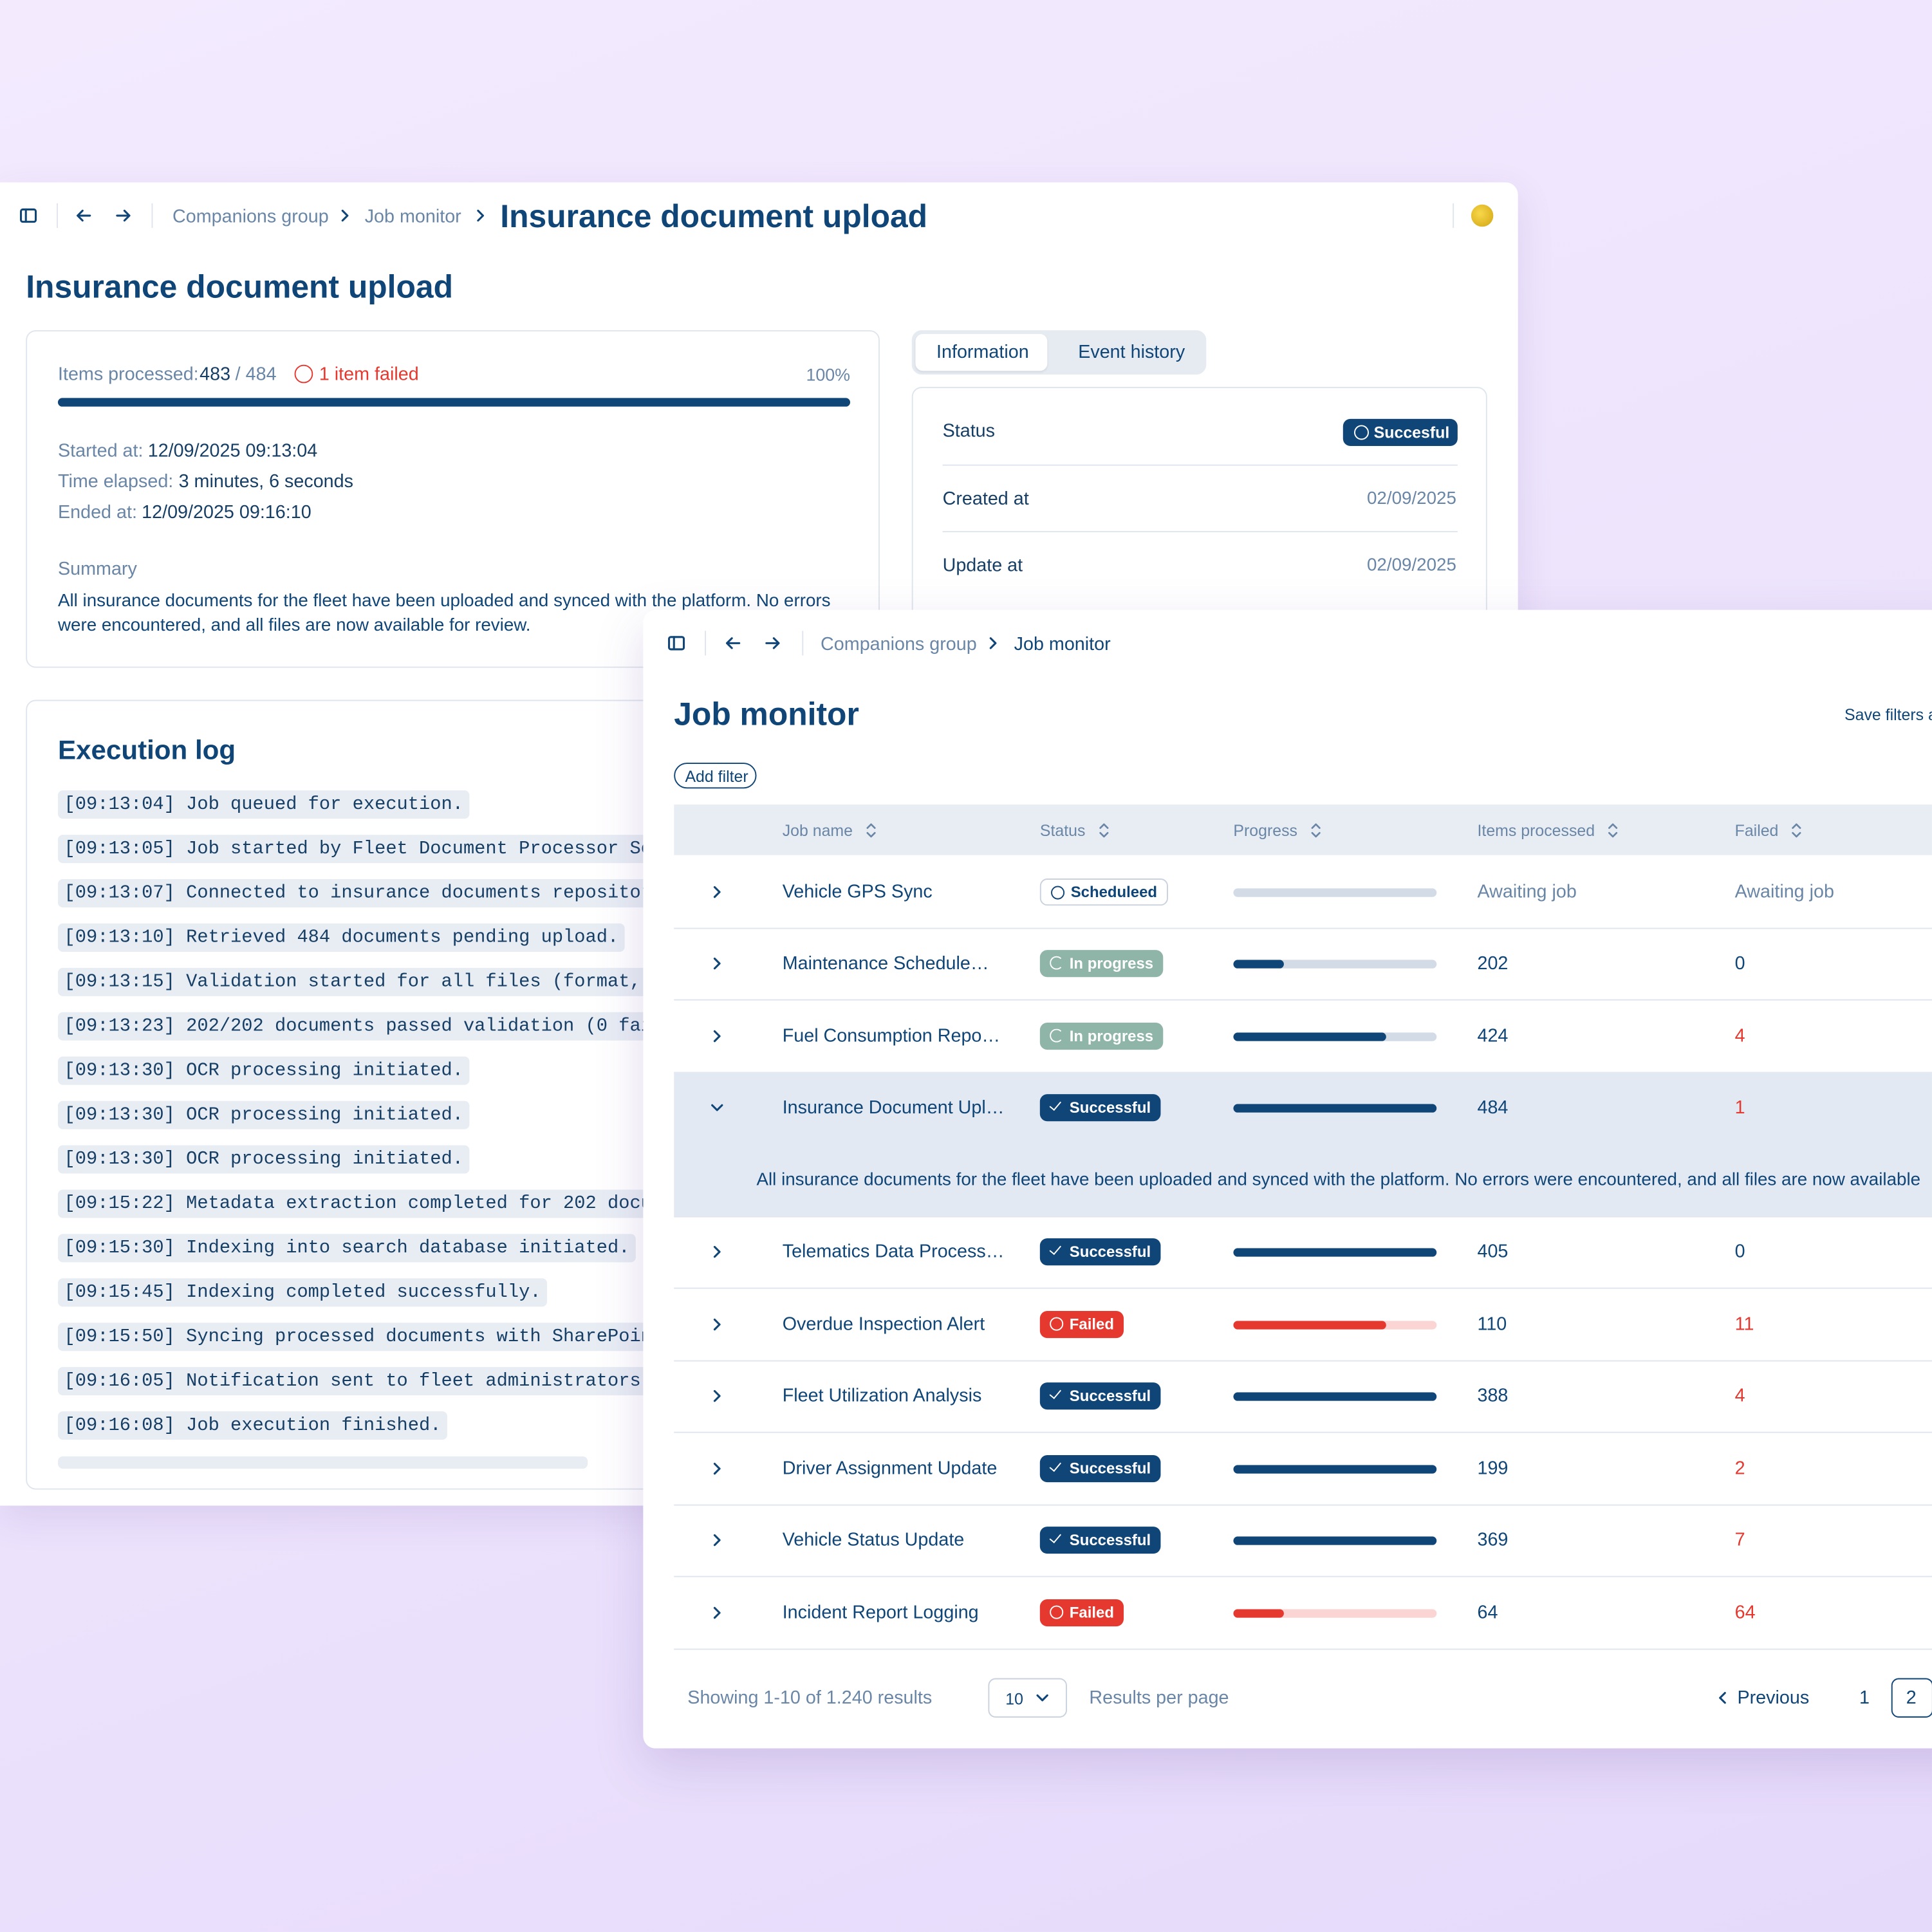 The width and height of the screenshot is (1932, 1932). What do you see at coordinates (890, 1469) in the screenshot?
I see `job-name: Driver Assignment Update` at bounding box center [890, 1469].